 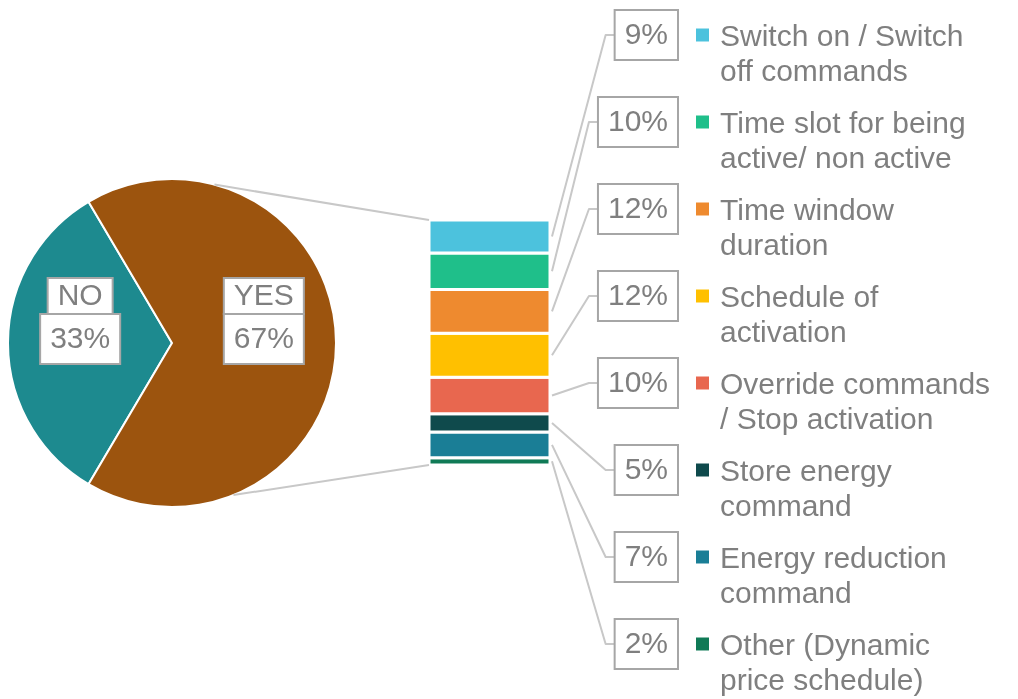 I want to click on data-label: 33%, so click(x=80, y=337).